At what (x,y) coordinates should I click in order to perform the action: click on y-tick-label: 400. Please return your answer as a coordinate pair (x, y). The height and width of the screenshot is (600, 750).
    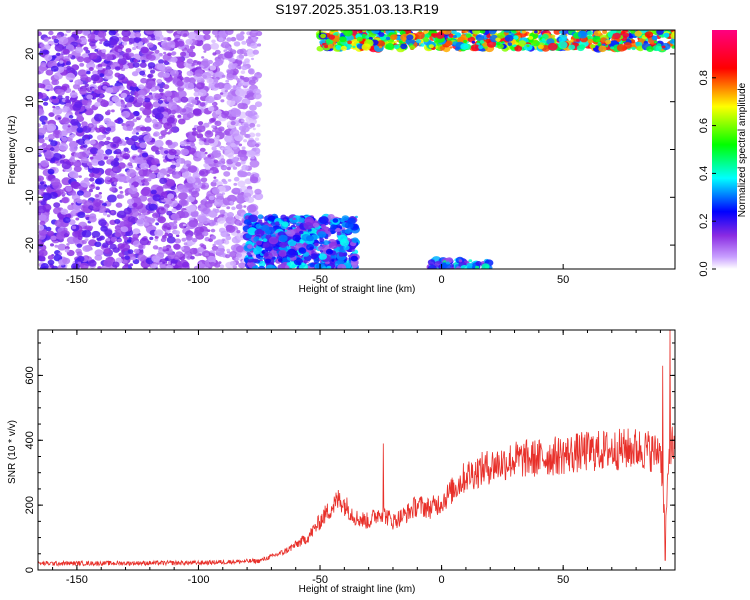
    Looking at the image, I should click on (30, 440).